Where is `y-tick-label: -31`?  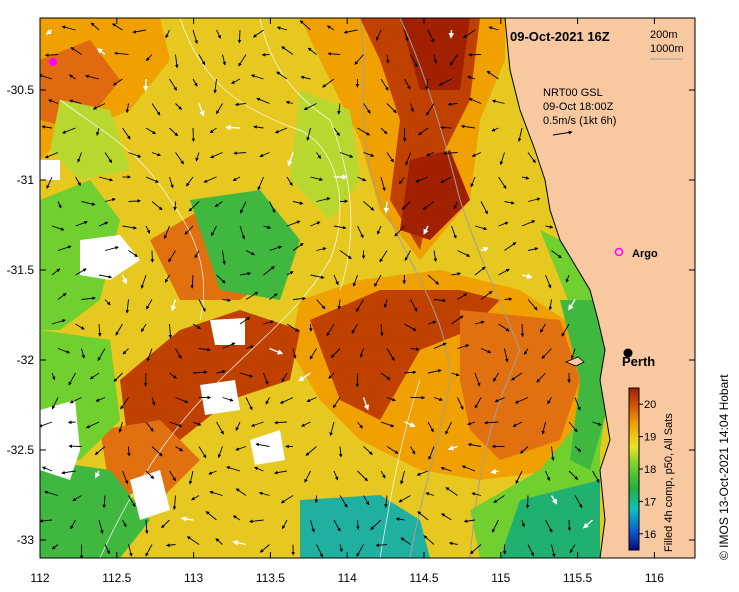
y-tick-label: -31 is located at coordinates (26, 180).